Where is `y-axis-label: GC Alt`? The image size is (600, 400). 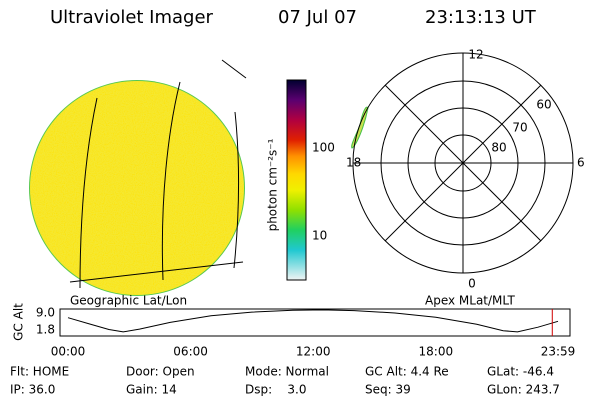 y-axis-label: GC Alt is located at coordinates (19, 322).